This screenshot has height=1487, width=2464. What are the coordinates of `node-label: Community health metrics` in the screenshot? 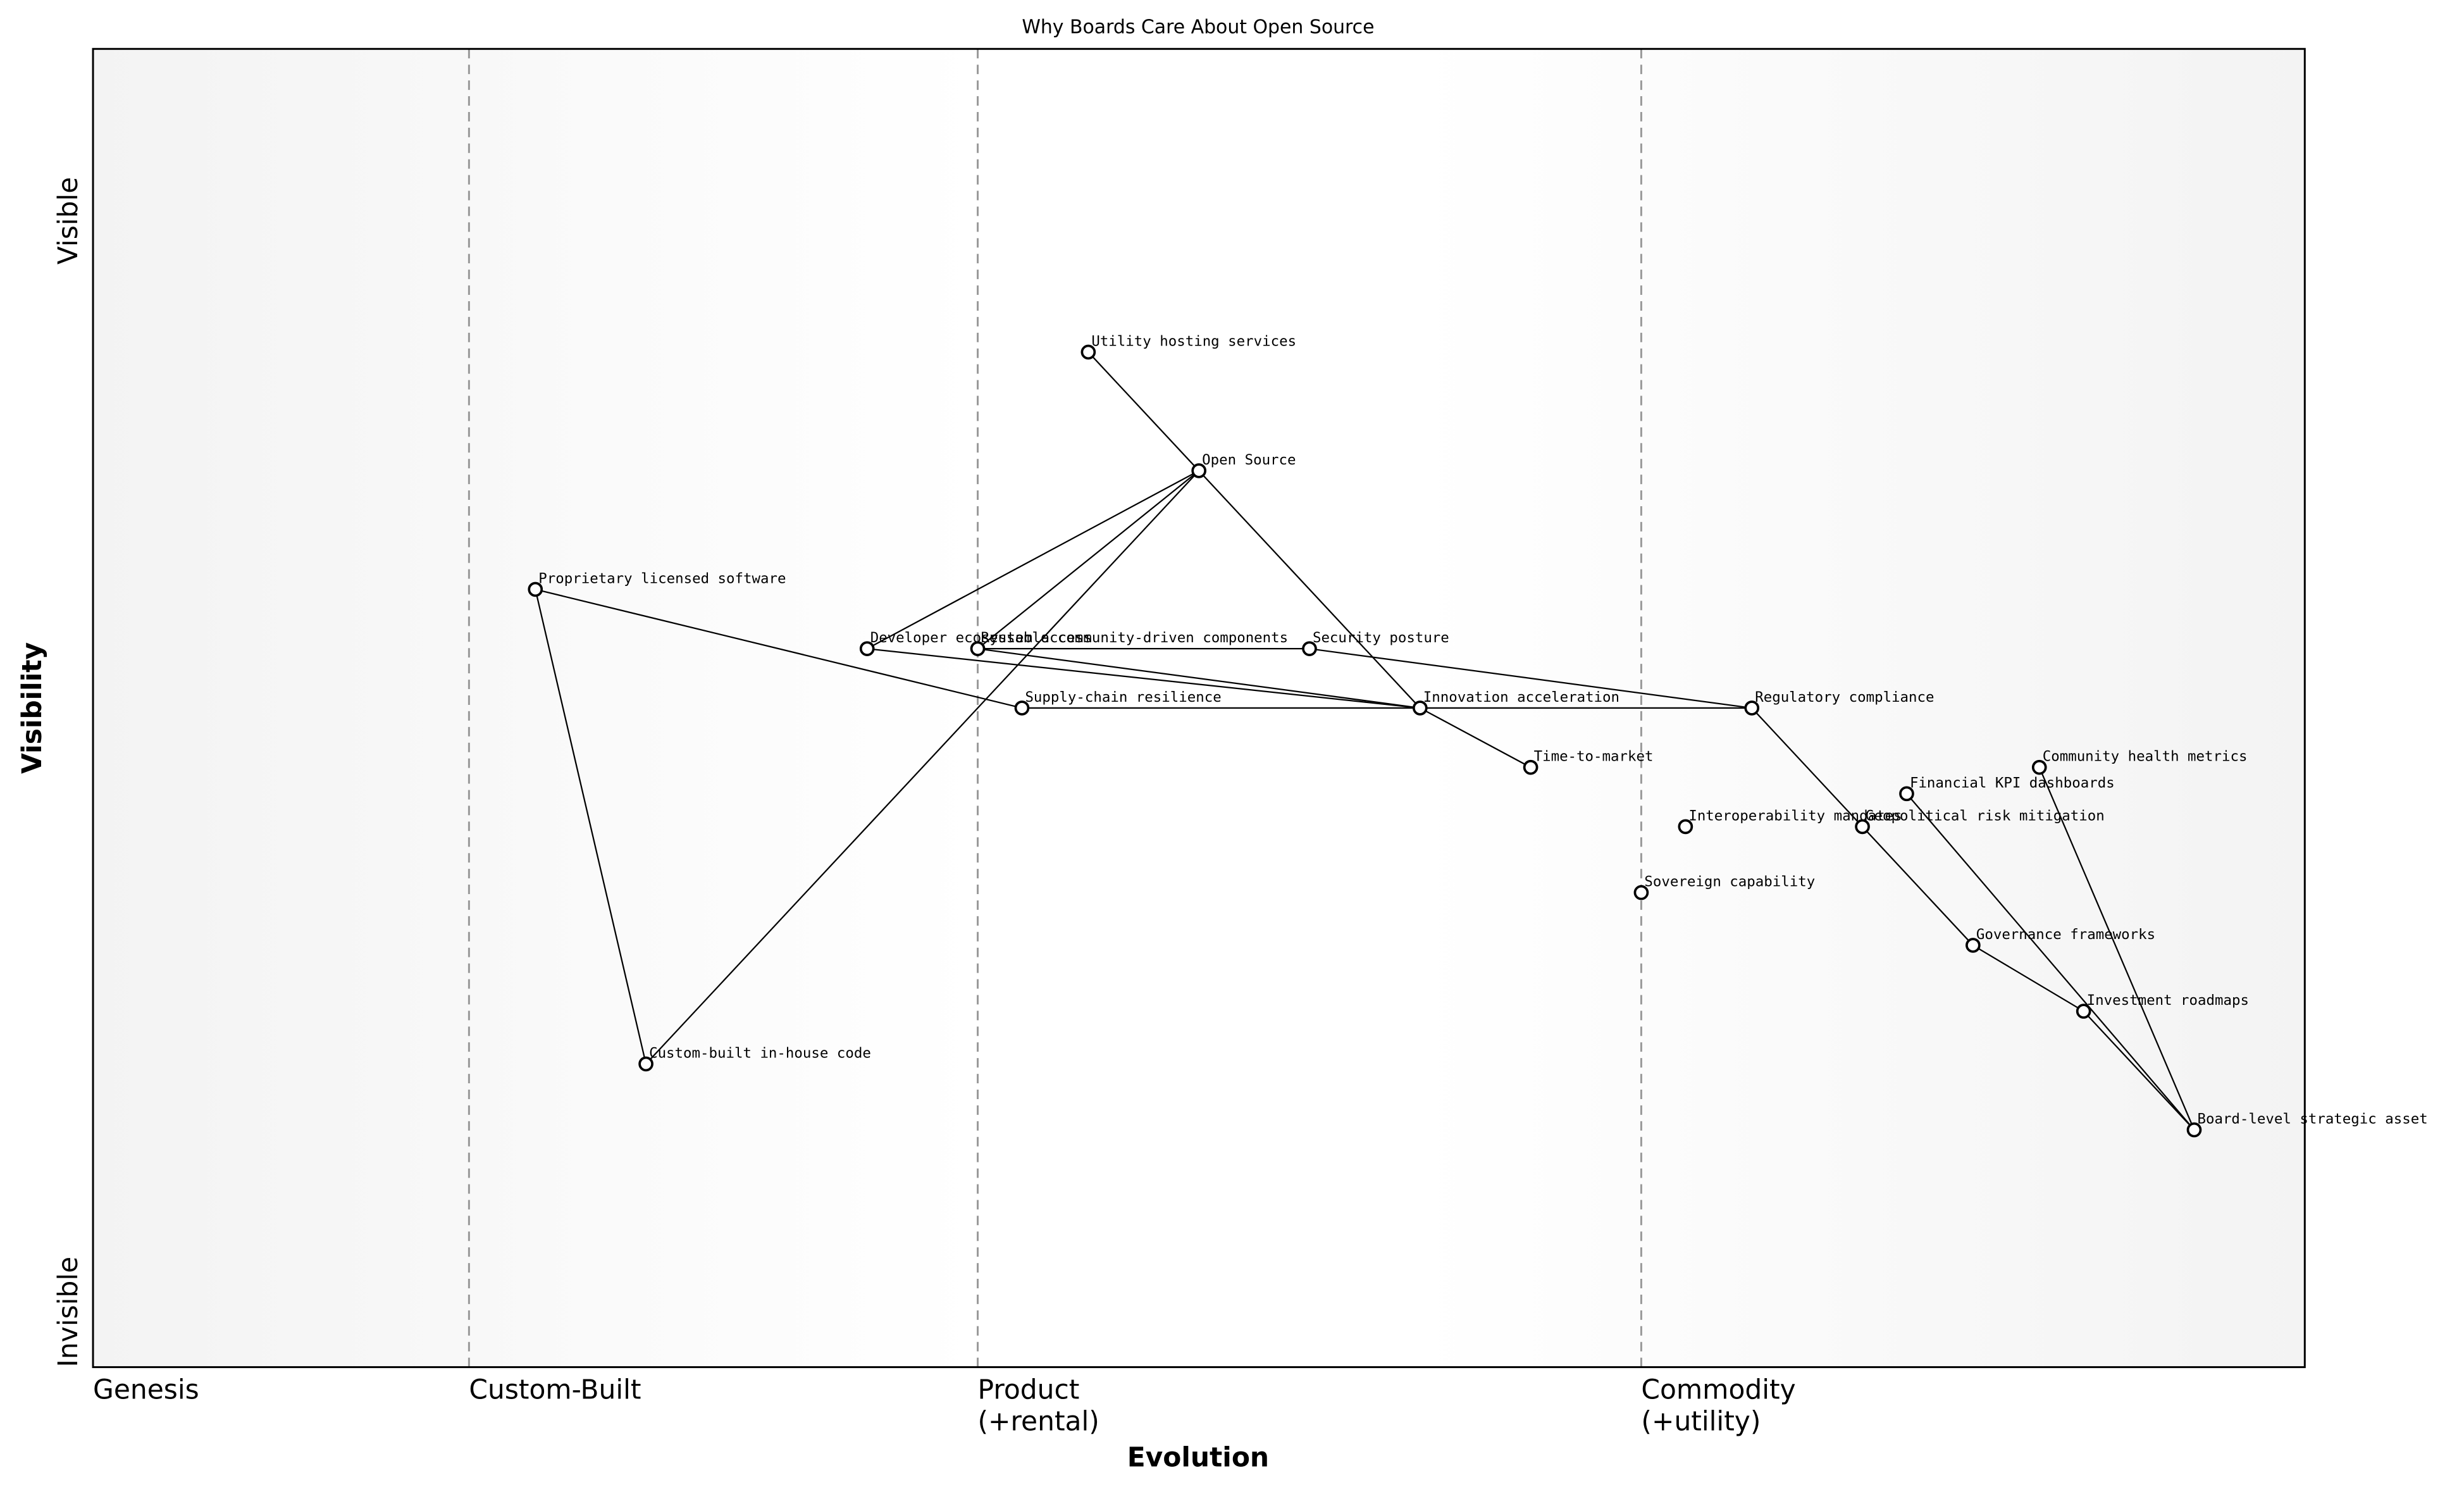 It's located at (2145, 757).